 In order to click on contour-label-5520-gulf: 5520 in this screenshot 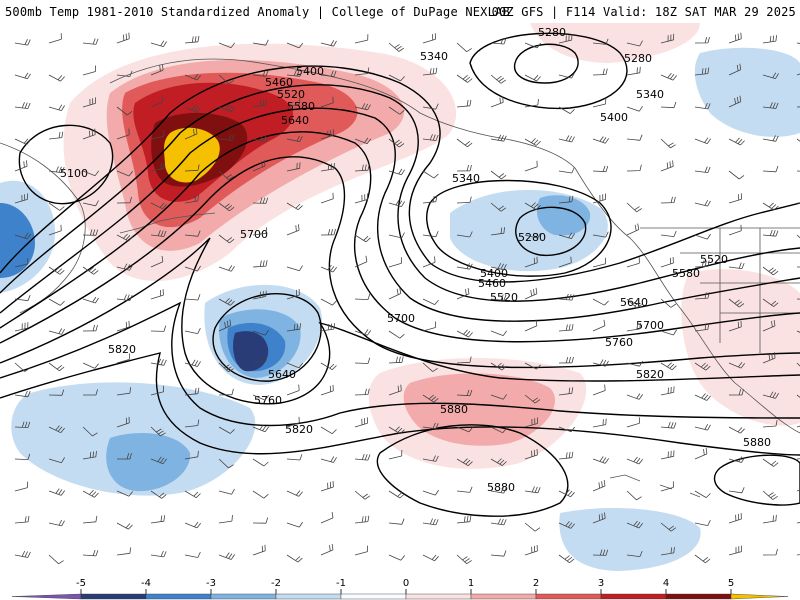, I will do `click(504, 297)`.